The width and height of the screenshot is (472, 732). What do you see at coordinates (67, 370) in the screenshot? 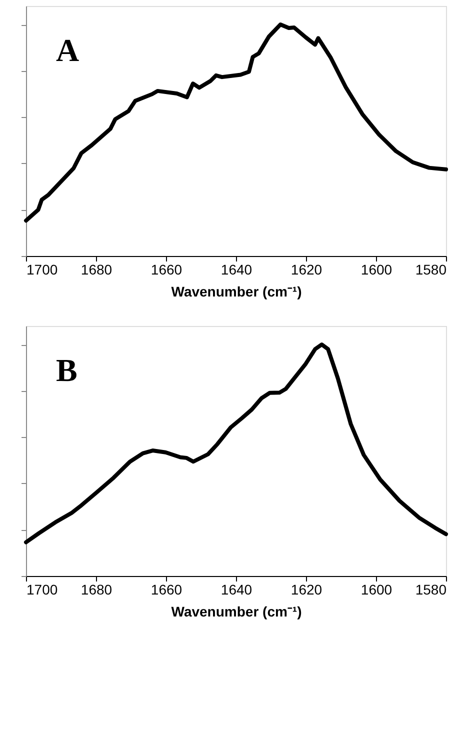
I see `annotation: B` at bounding box center [67, 370].